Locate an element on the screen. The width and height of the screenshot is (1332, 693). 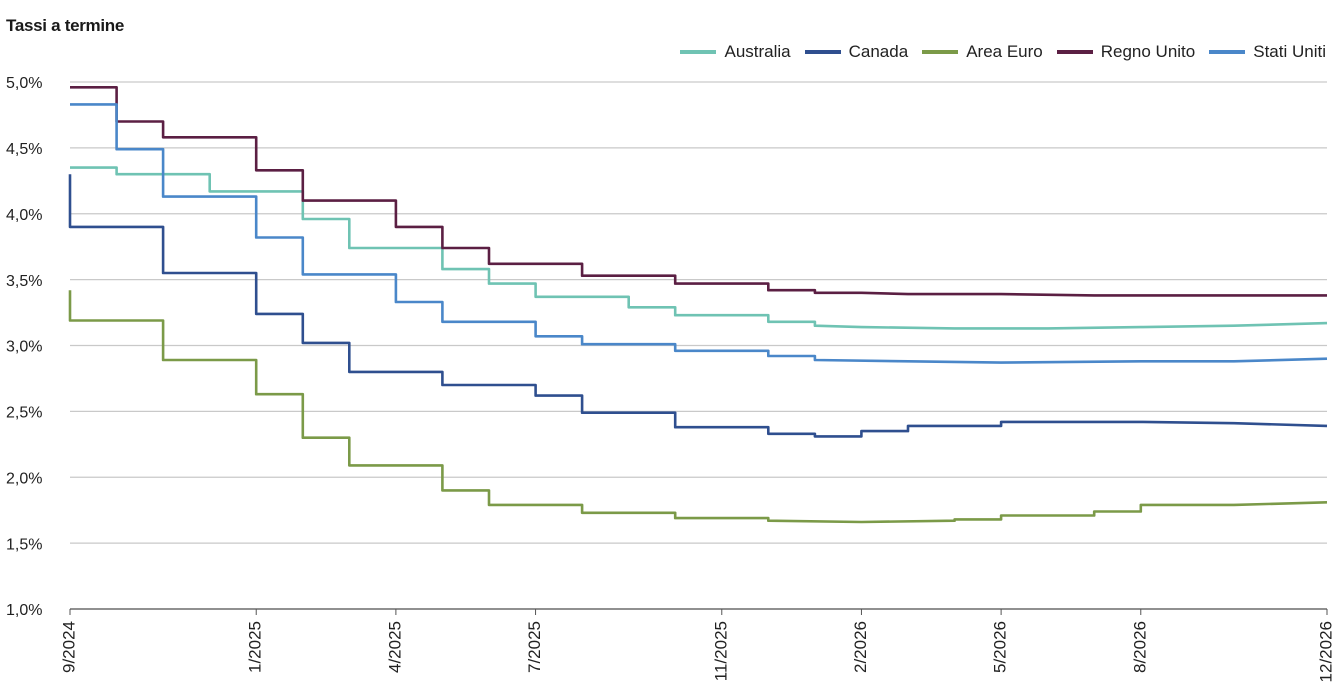
y-tick-label: 5,0% is located at coordinates (24, 83).